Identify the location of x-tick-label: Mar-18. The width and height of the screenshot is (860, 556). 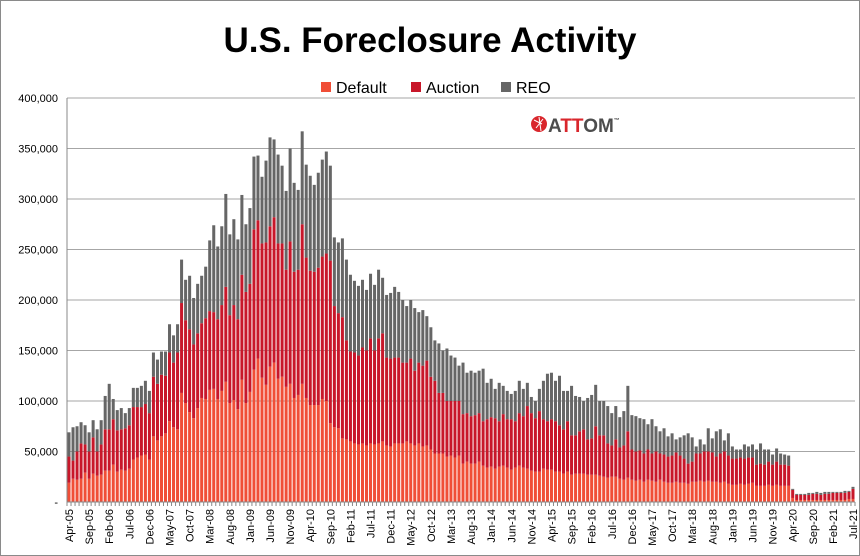
(693, 526).